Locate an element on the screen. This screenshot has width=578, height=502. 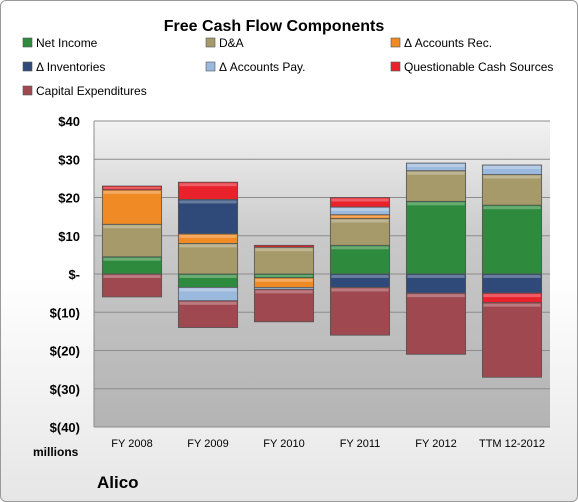
y-tick-label: $(10) is located at coordinates (65, 312).